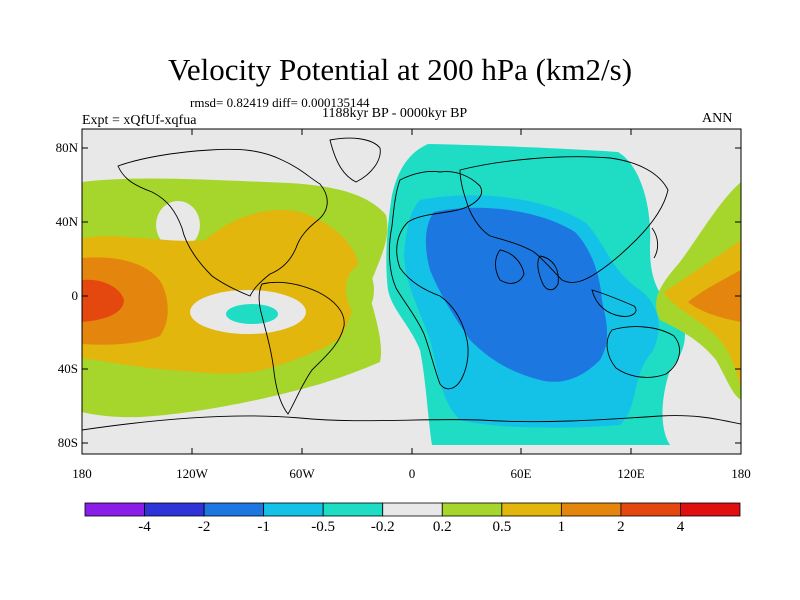  What do you see at coordinates (621, 527) in the screenshot?
I see `colorbar-label: 2` at bounding box center [621, 527].